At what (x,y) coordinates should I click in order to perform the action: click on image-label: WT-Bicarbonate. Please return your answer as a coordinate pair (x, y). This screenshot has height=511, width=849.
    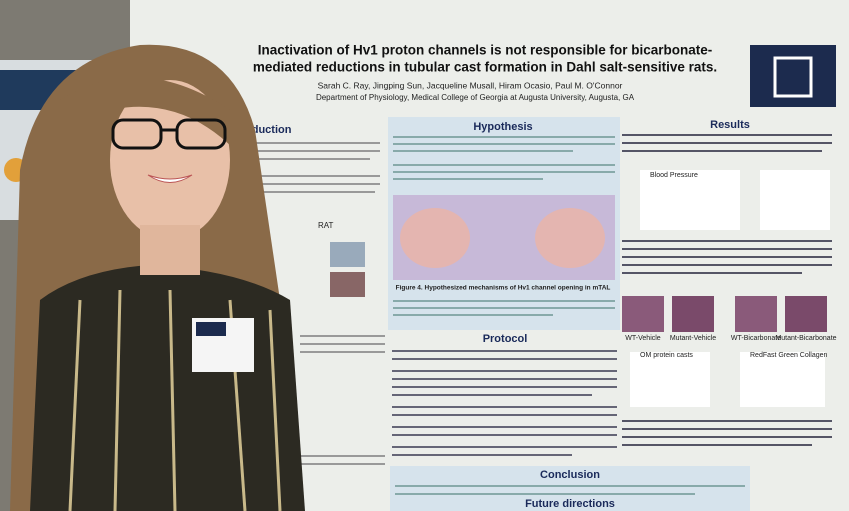
    Looking at the image, I should click on (756, 338).